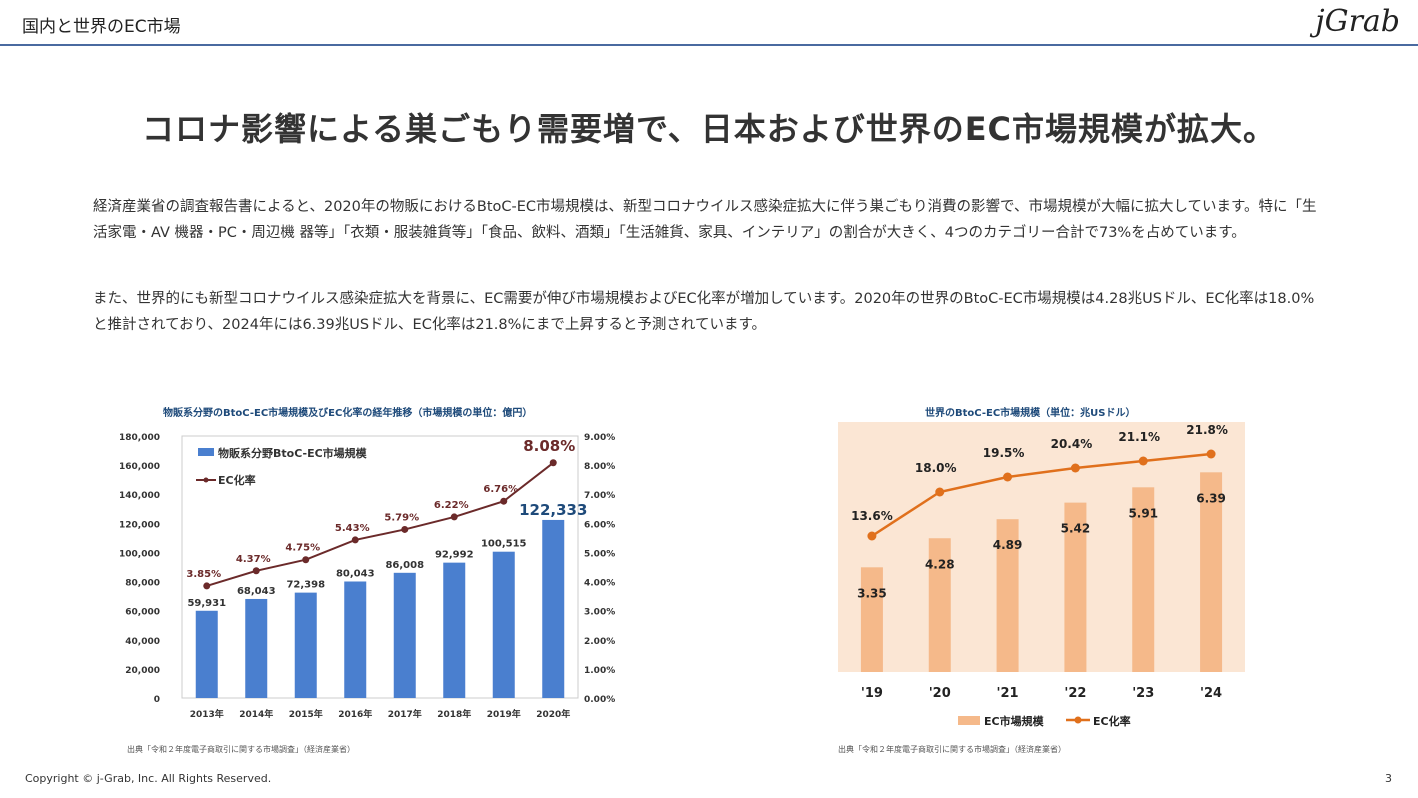 The image size is (1418, 798). Describe the element at coordinates (1072, 444) in the screenshot. I see `chart2-line-label: 20.4%` at that location.